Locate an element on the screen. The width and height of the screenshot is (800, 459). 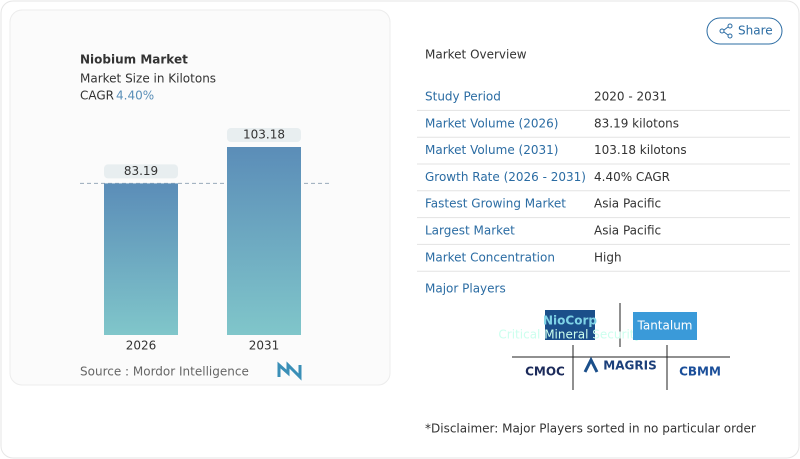
logo-text: CBMM is located at coordinates (700, 372).